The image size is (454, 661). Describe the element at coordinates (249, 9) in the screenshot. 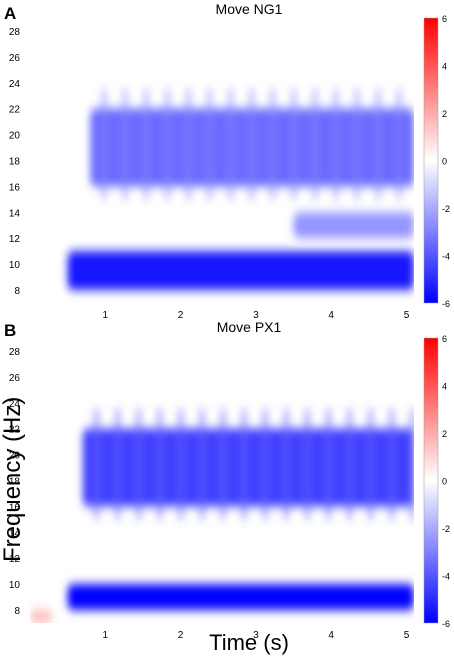

I see `panel-title-a: Move NG1` at that location.